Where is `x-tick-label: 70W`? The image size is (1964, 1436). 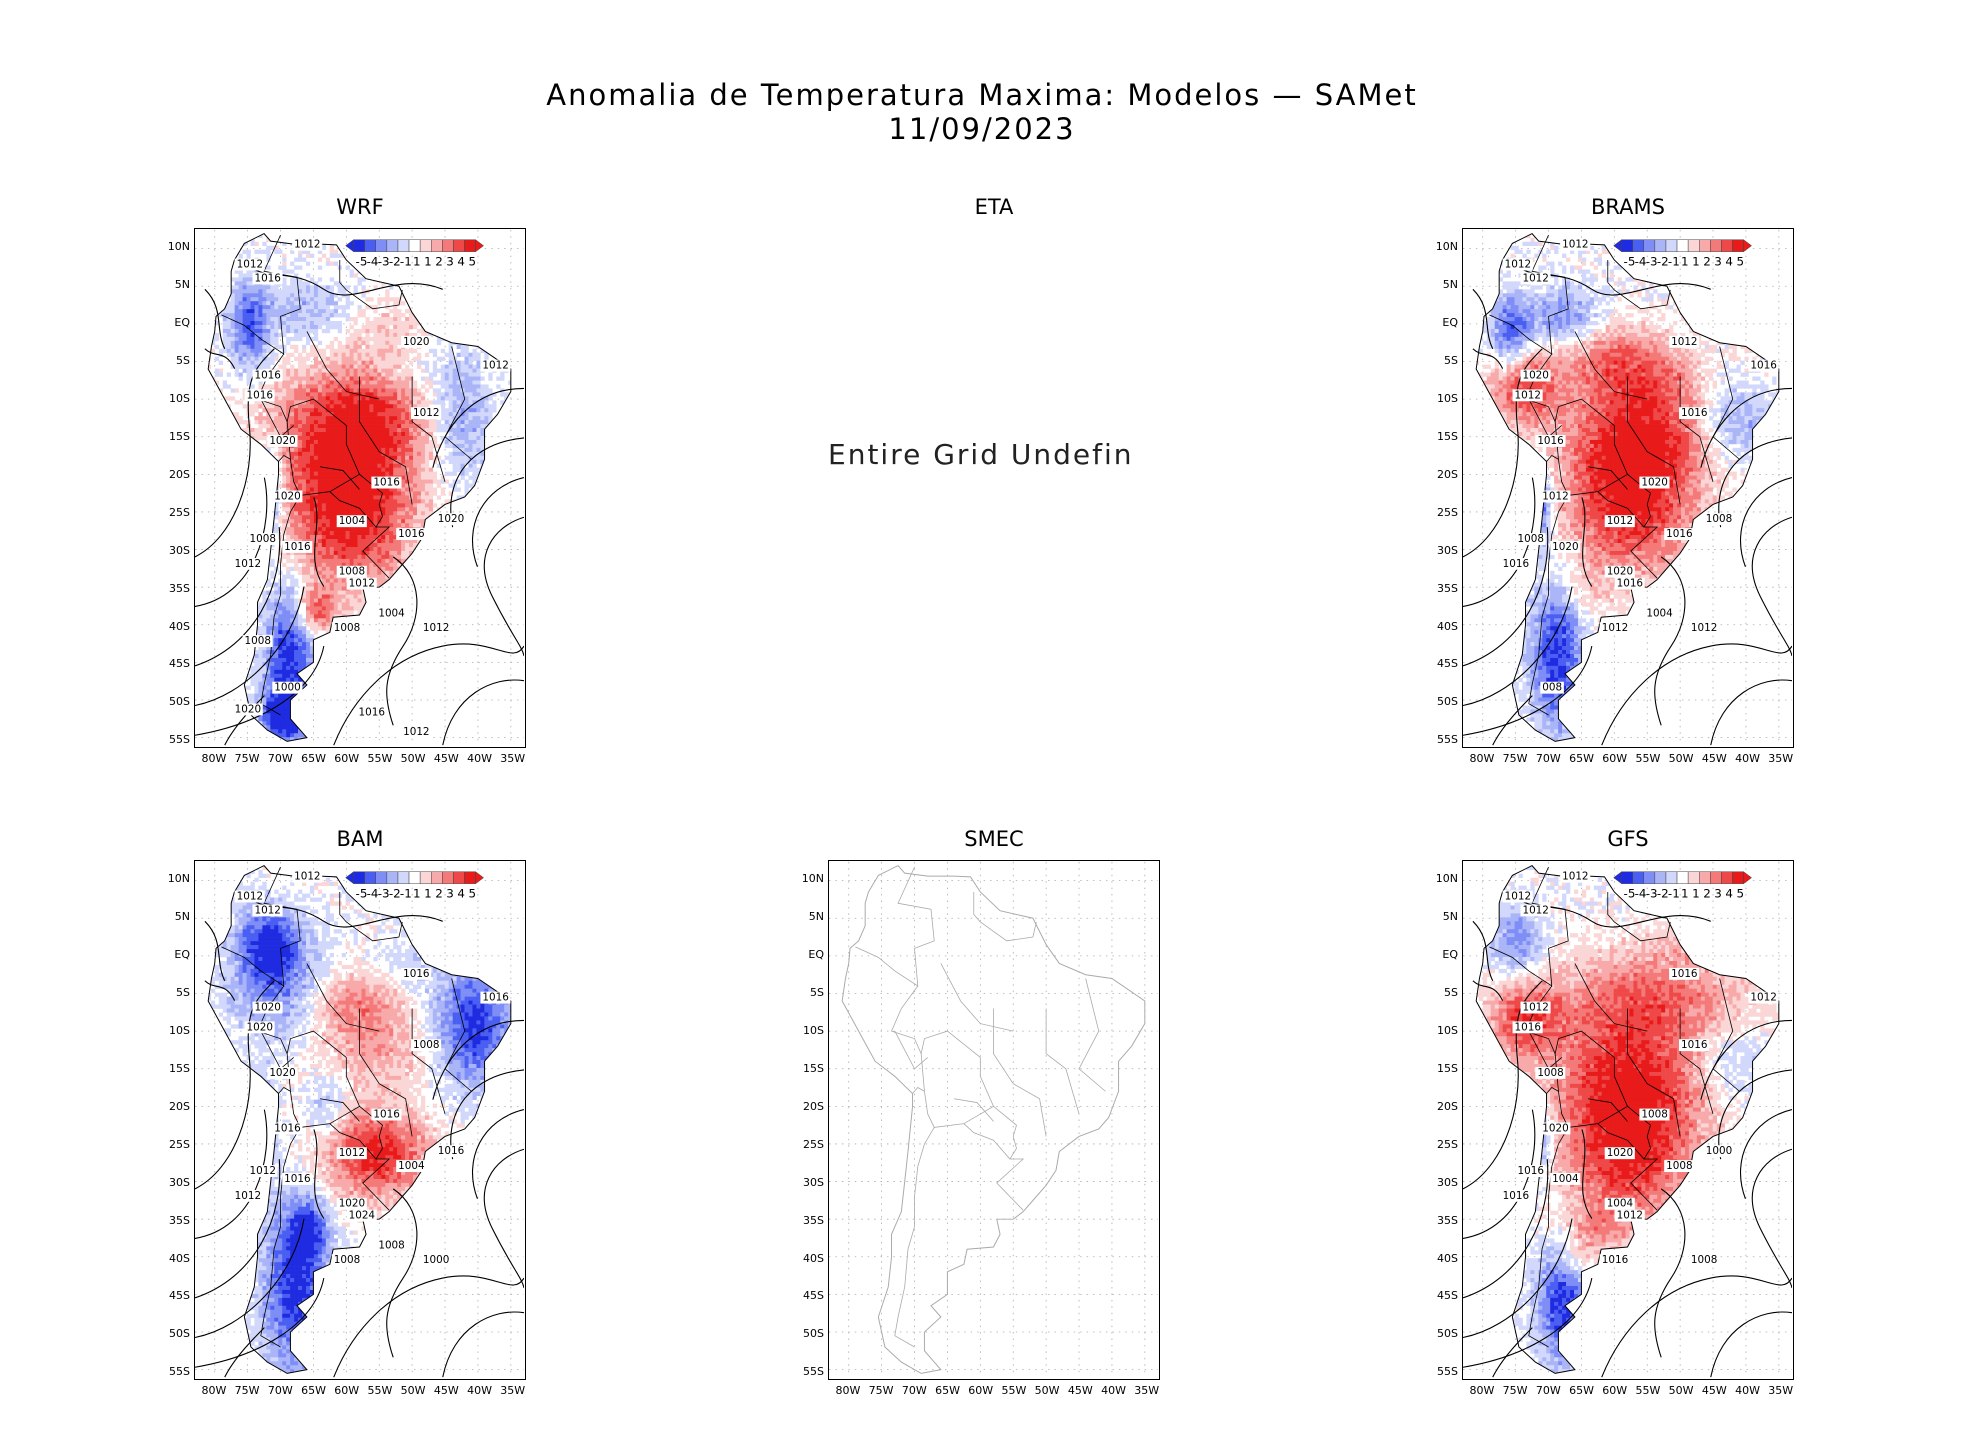 x-tick-label: 70W is located at coordinates (280, 1390).